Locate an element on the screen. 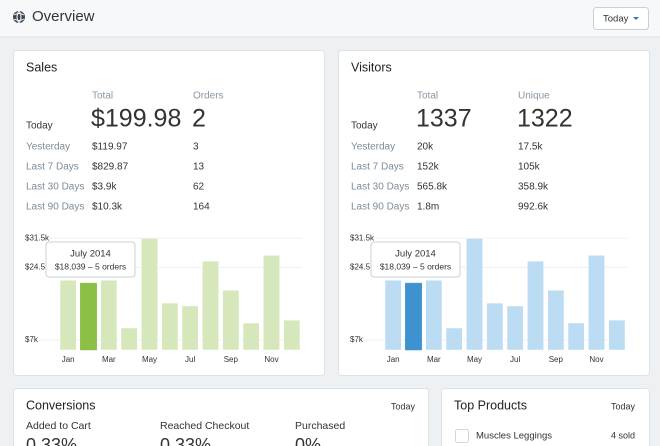  row-total: 565.8k is located at coordinates (432, 187).